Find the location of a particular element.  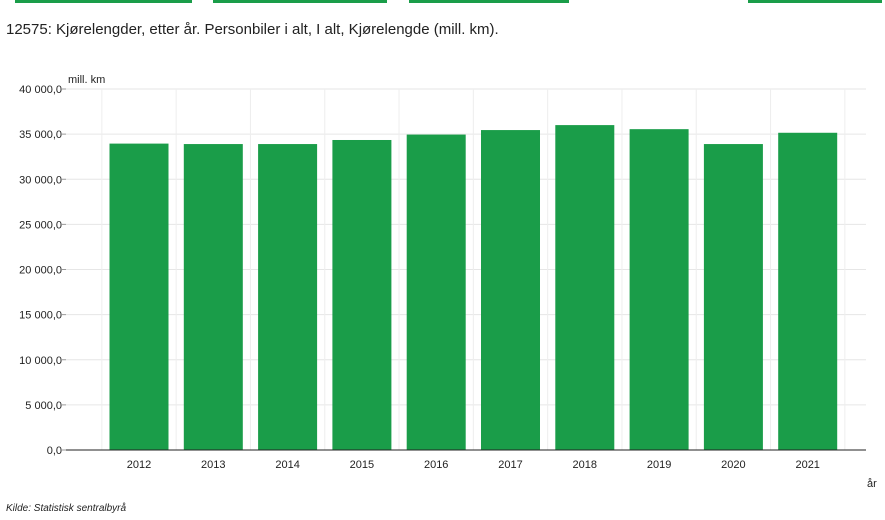

x-tick-label: 2012 is located at coordinates (139, 465).